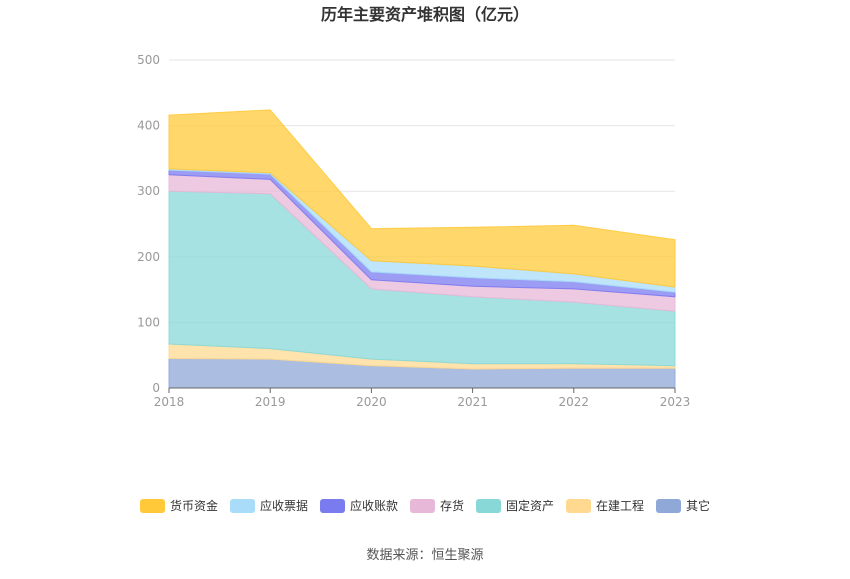 The height and width of the screenshot is (579, 850). Describe the element at coordinates (683, 505) in the screenshot. I see `legend-item: 其它` at that location.